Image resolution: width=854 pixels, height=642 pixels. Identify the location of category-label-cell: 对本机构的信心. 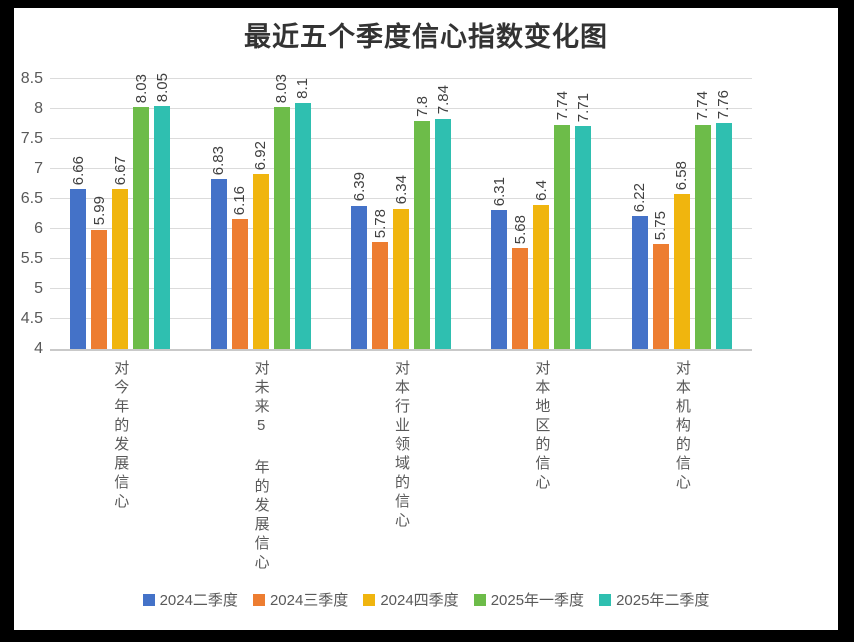
(682, 466).